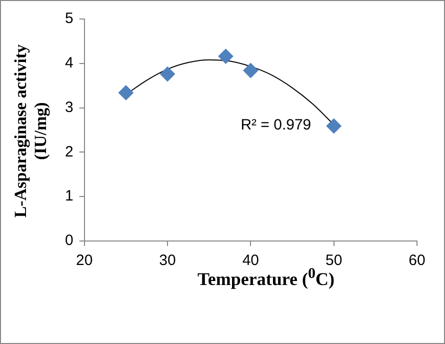 The height and width of the screenshot is (344, 445). I want to click on y-tick-label: 0, so click(69, 241).